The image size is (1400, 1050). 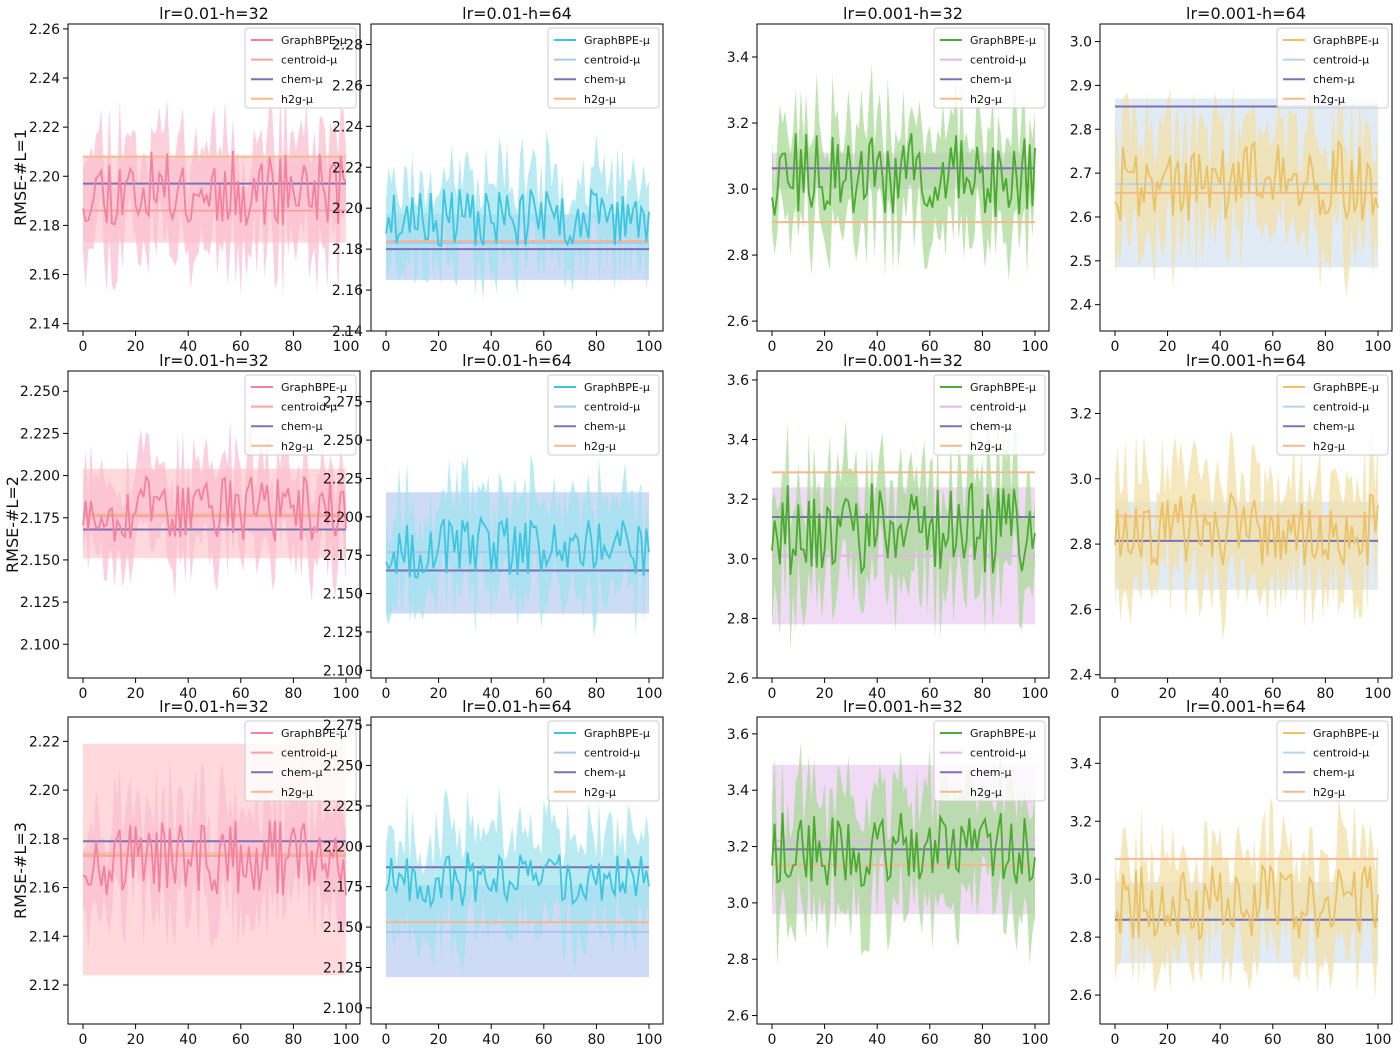 I want to click on y-tick-label: 2.26, so click(x=347, y=86).